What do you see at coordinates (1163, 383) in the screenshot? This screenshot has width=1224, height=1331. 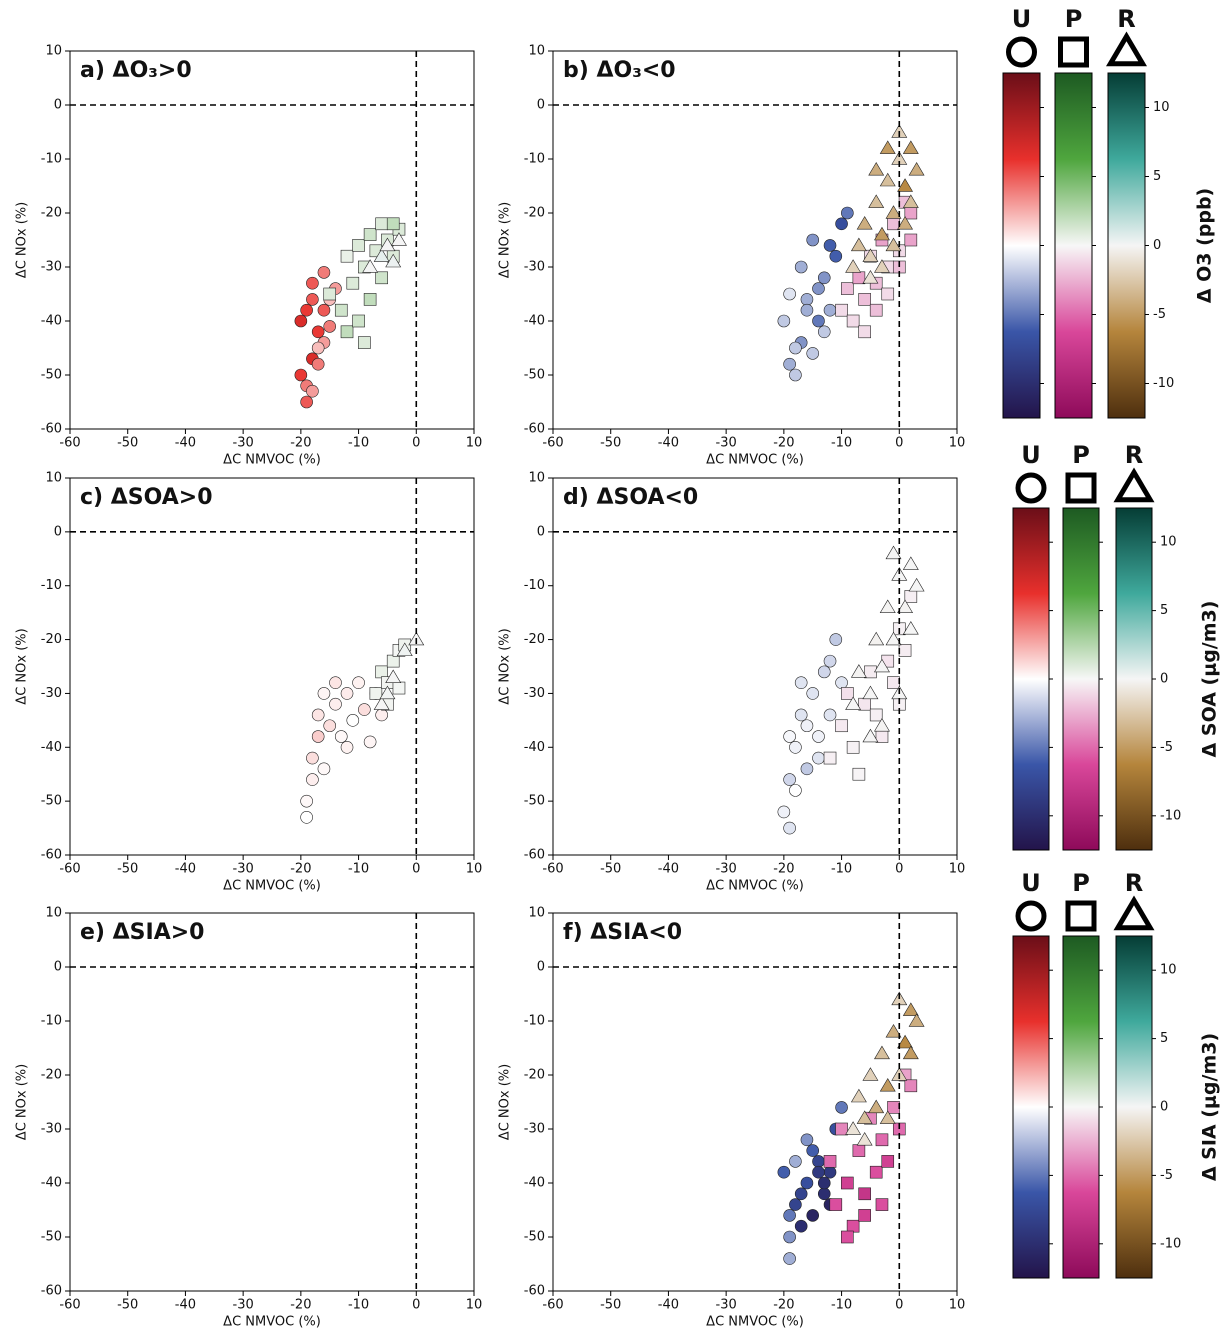 I see `colorbar-tick-label: -10` at bounding box center [1163, 383].